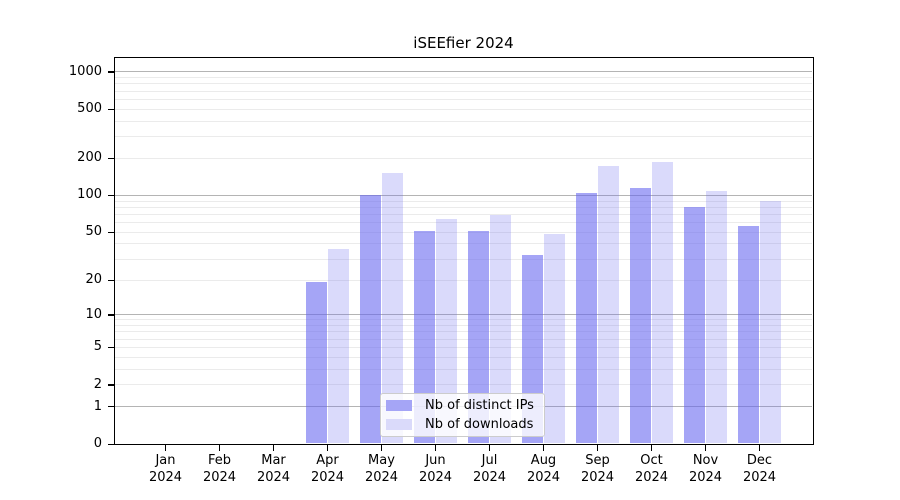 Image resolution: width=900 pixels, height=500 pixels. I want to click on bar-distinct-ips-oct, so click(640, 315).